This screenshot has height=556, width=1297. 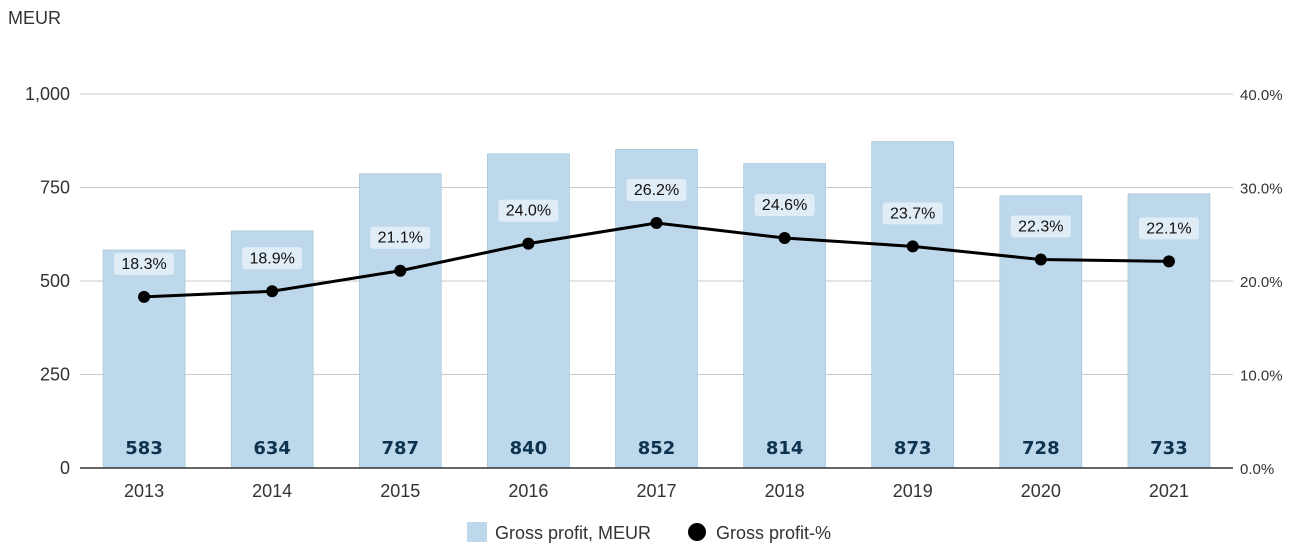 What do you see at coordinates (573, 533) in the screenshot?
I see `legend-bar-label: Gross profit, MEUR` at bounding box center [573, 533].